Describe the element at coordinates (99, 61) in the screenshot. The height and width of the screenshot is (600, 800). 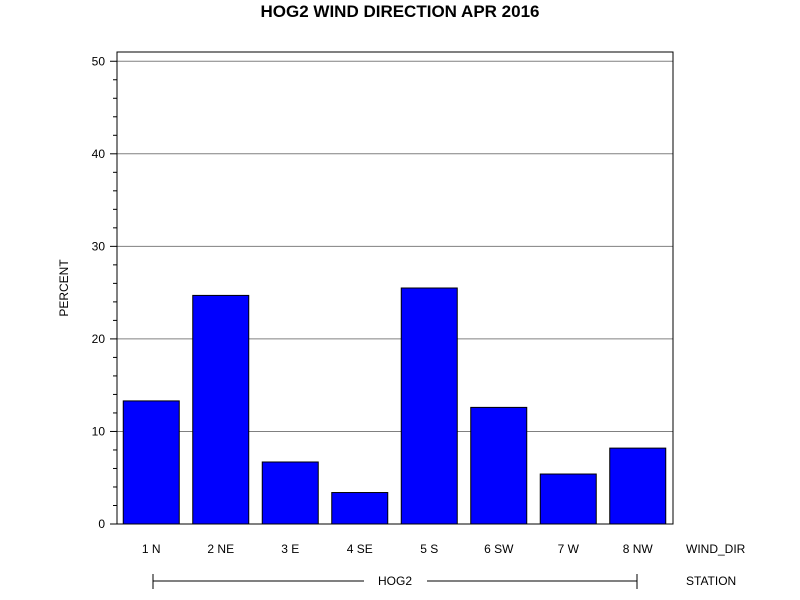
I see `y-tick-label: 50` at that location.